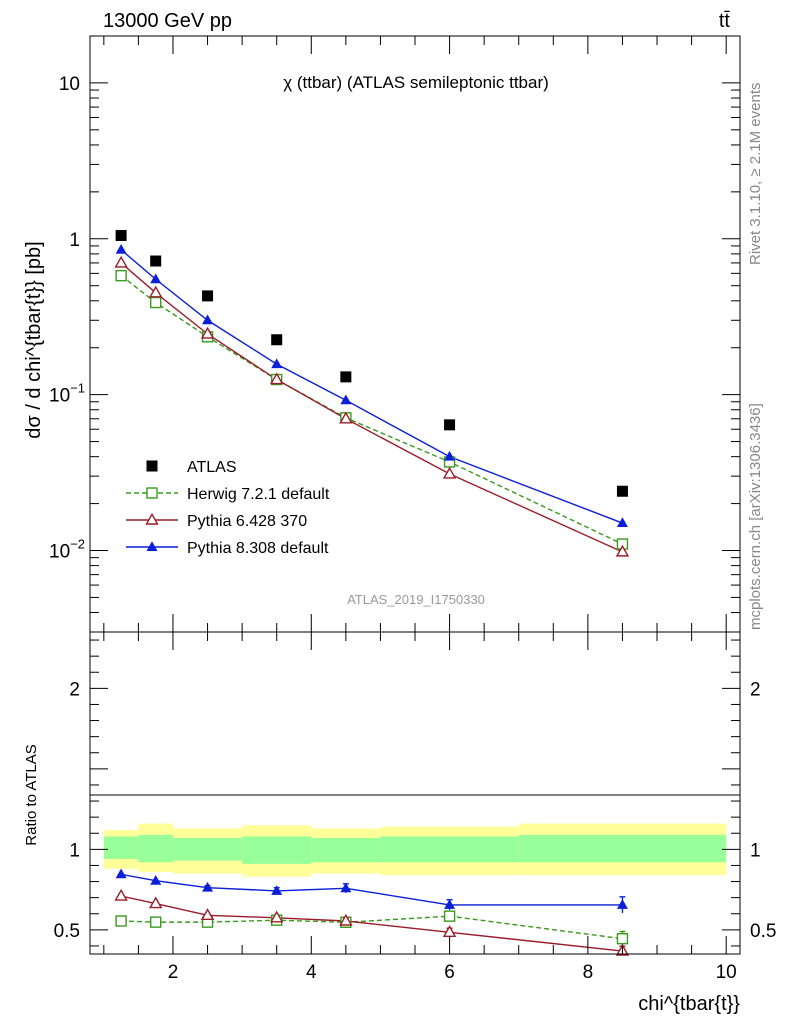 This screenshot has height=1024, width=786. I want to click on legend-marker-herwig, so click(152, 493).